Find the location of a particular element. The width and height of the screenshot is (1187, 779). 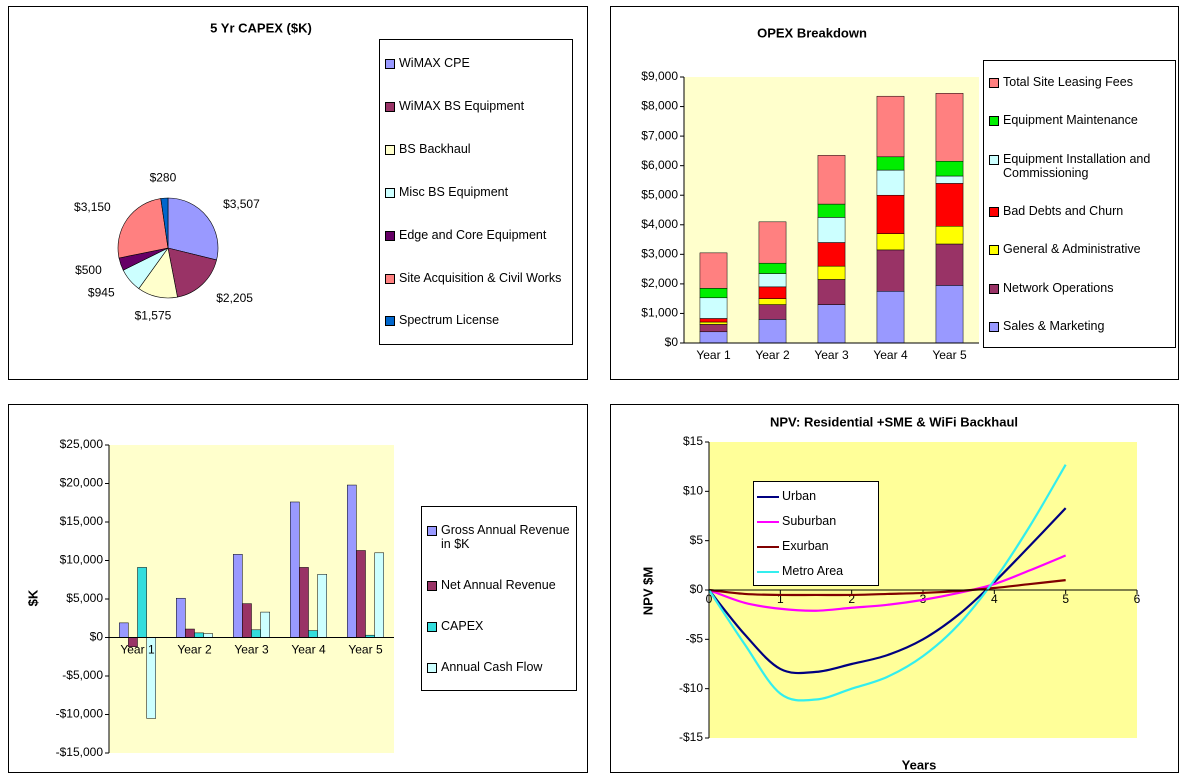

y-tick-label: -$15 is located at coordinates (691, 737).